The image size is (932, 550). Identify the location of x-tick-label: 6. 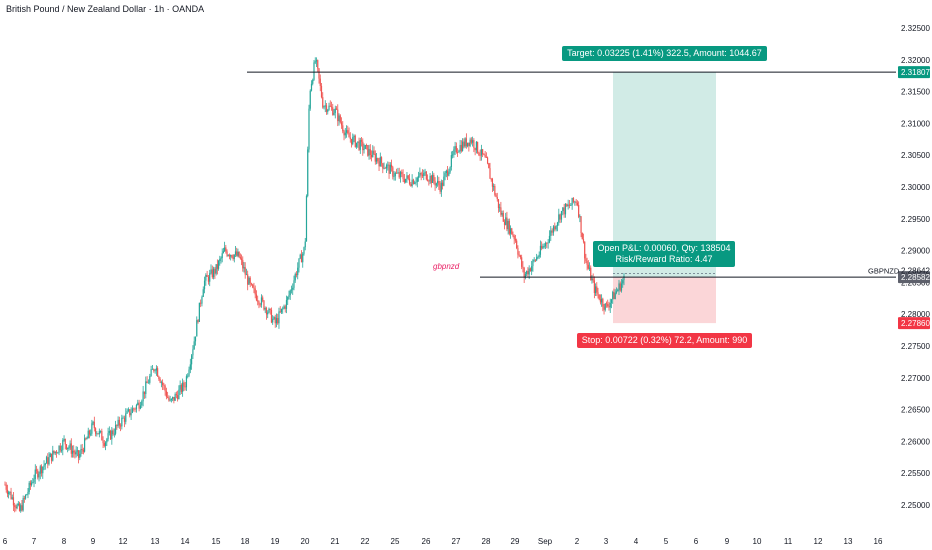
(5, 541).